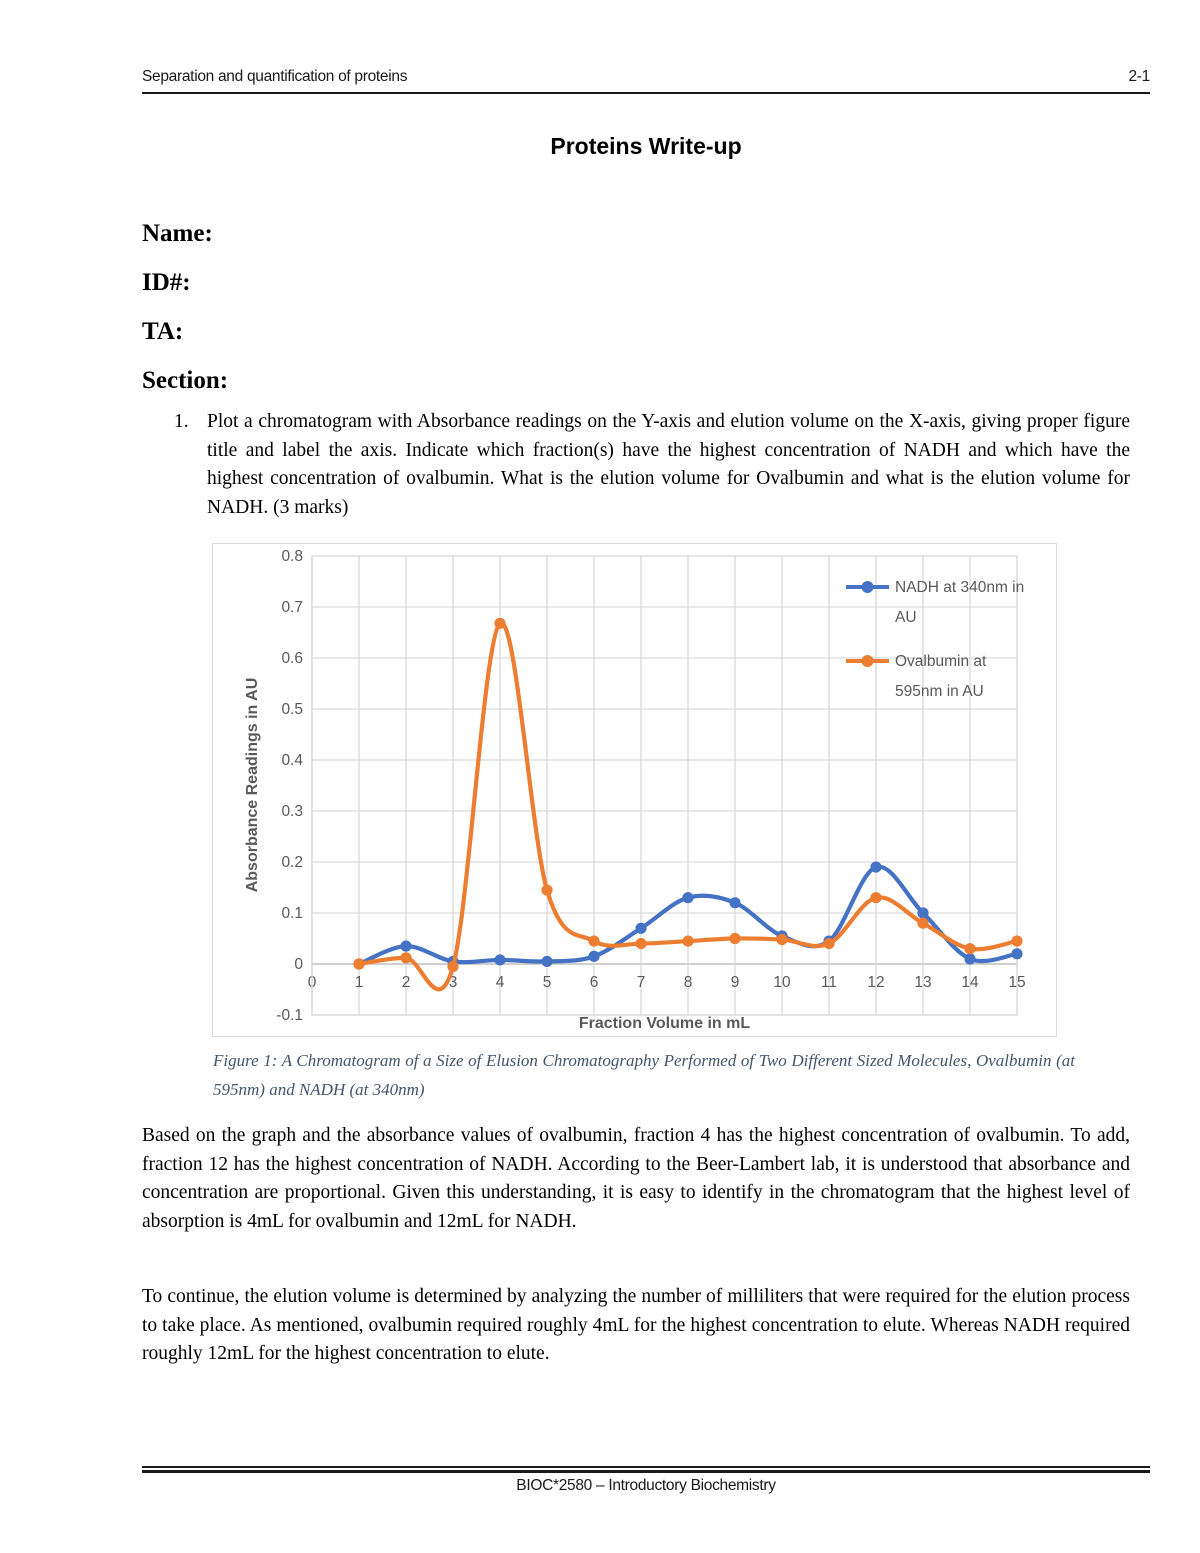 The width and height of the screenshot is (1200, 1553). I want to click on y-axis-tick-label: 0.5, so click(292, 709).